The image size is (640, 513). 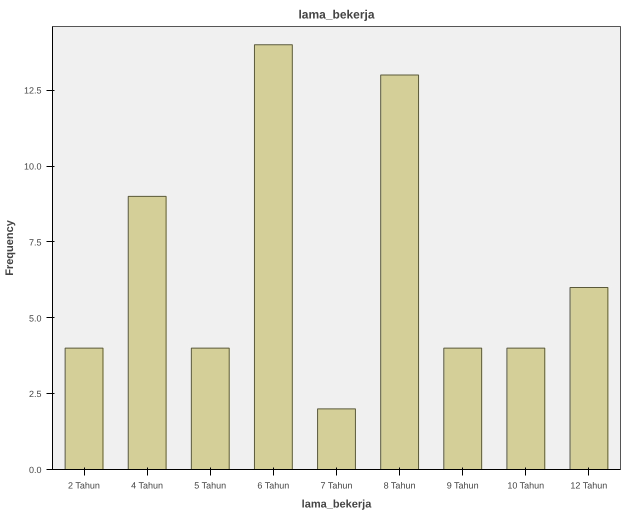 I want to click on x-tick-label: 9 Tahun, so click(x=462, y=485).